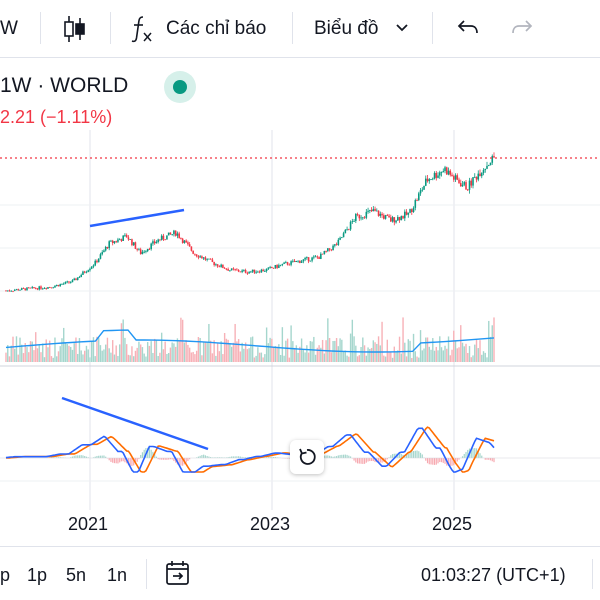  Describe the element at coordinates (250, 449) in the screenshot. I see `signal-line` at that location.